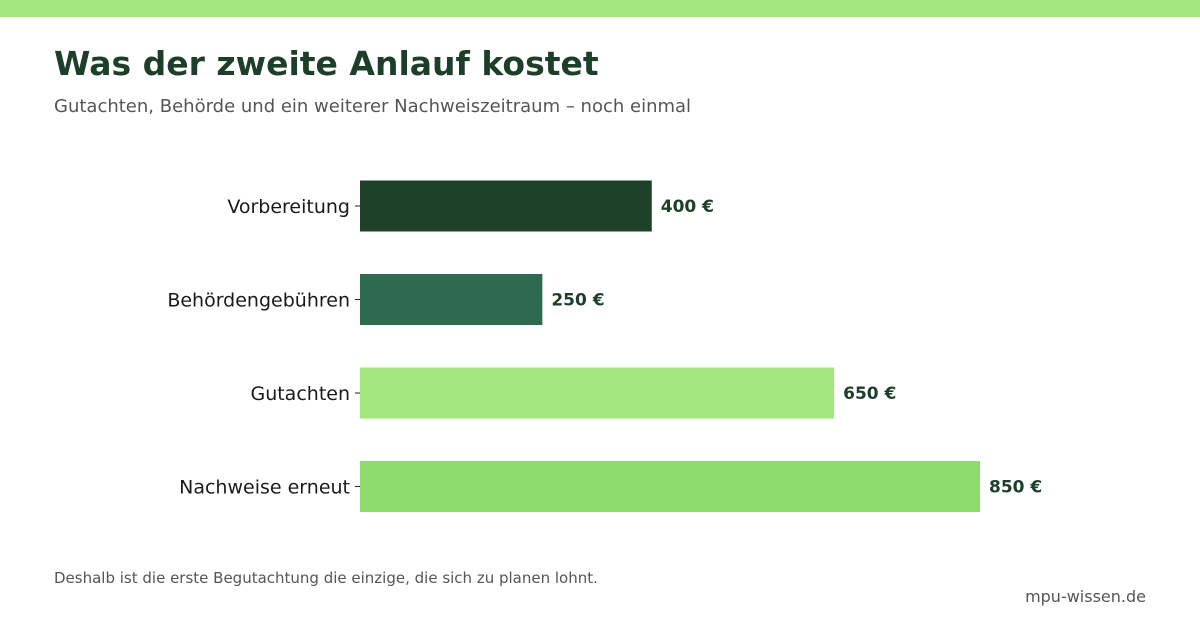 This screenshot has width=1200, height=630. What do you see at coordinates (600, 8) in the screenshot?
I see `top-accent-bar` at bounding box center [600, 8].